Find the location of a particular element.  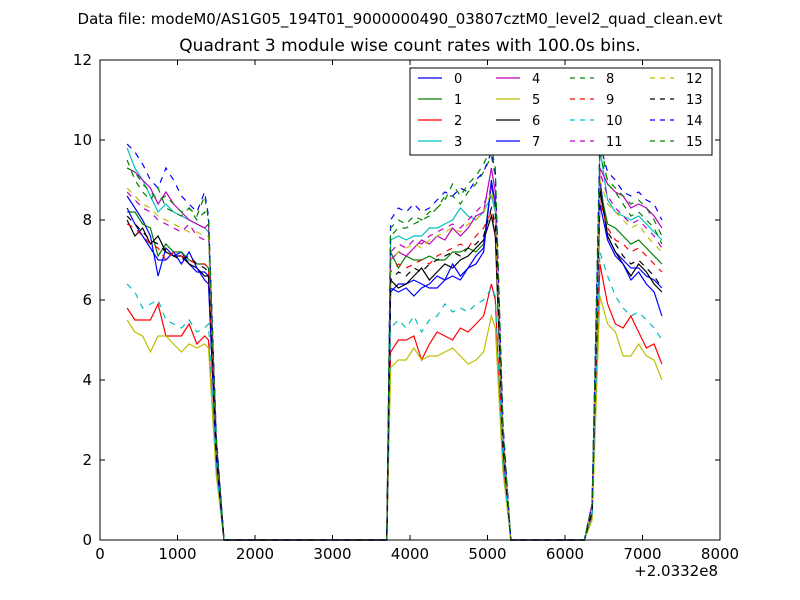

x-tick-label: 6000 is located at coordinates (565, 554).